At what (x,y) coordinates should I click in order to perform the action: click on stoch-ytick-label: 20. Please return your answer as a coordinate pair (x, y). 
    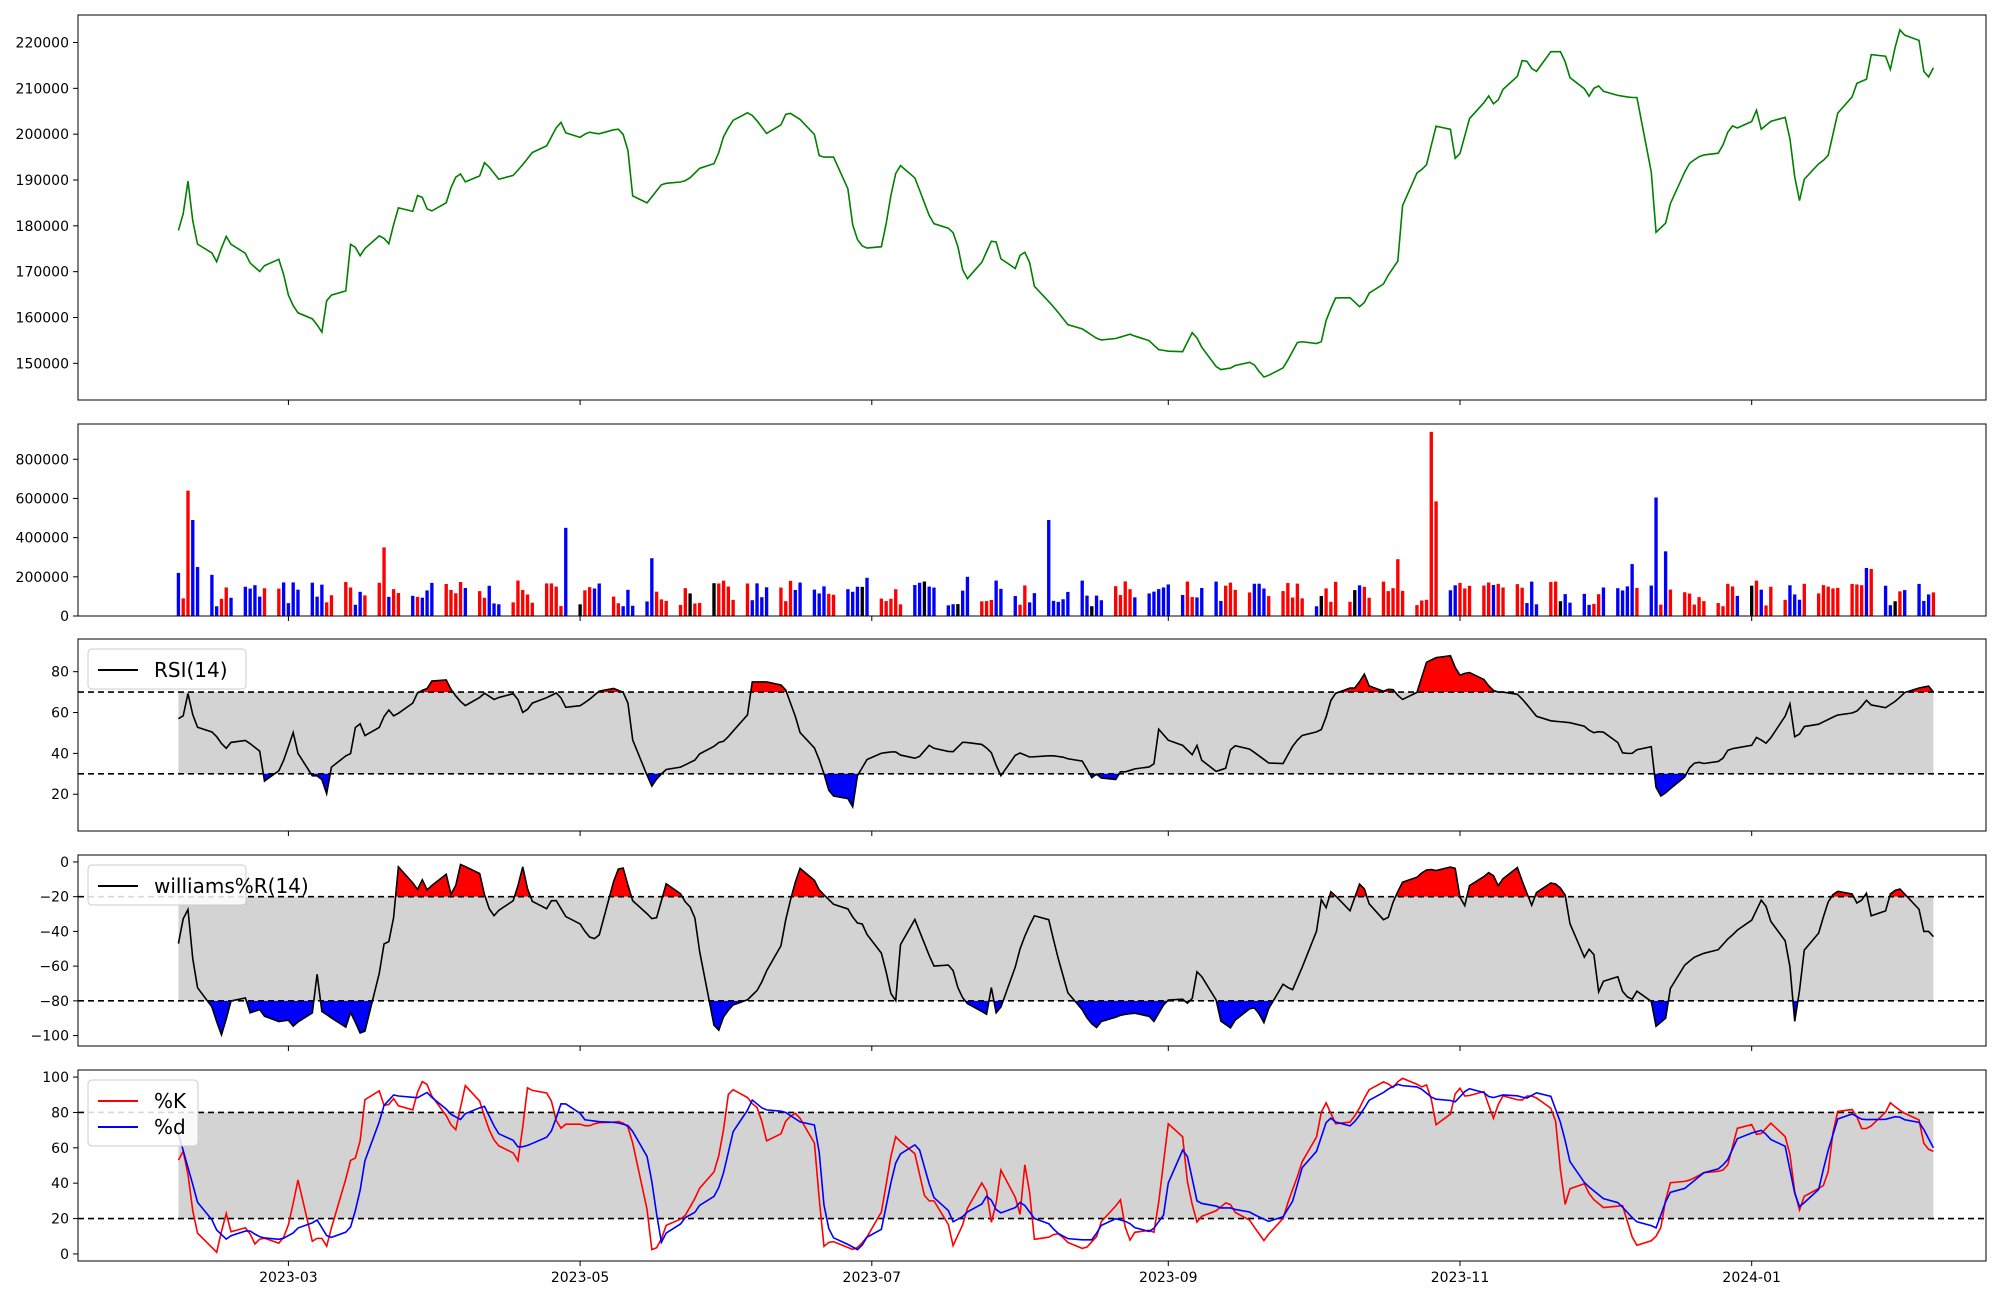
    Looking at the image, I should click on (60, 1220).